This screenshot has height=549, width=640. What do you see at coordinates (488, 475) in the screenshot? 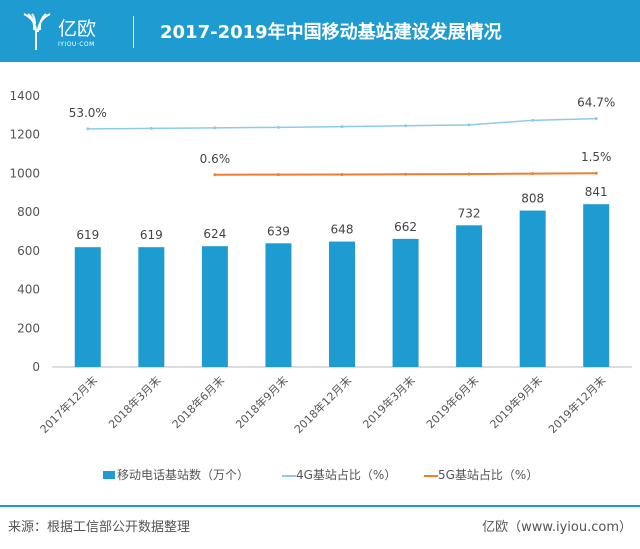
I see `legend-5g-label: 5G基站占比（%）` at bounding box center [488, 475].